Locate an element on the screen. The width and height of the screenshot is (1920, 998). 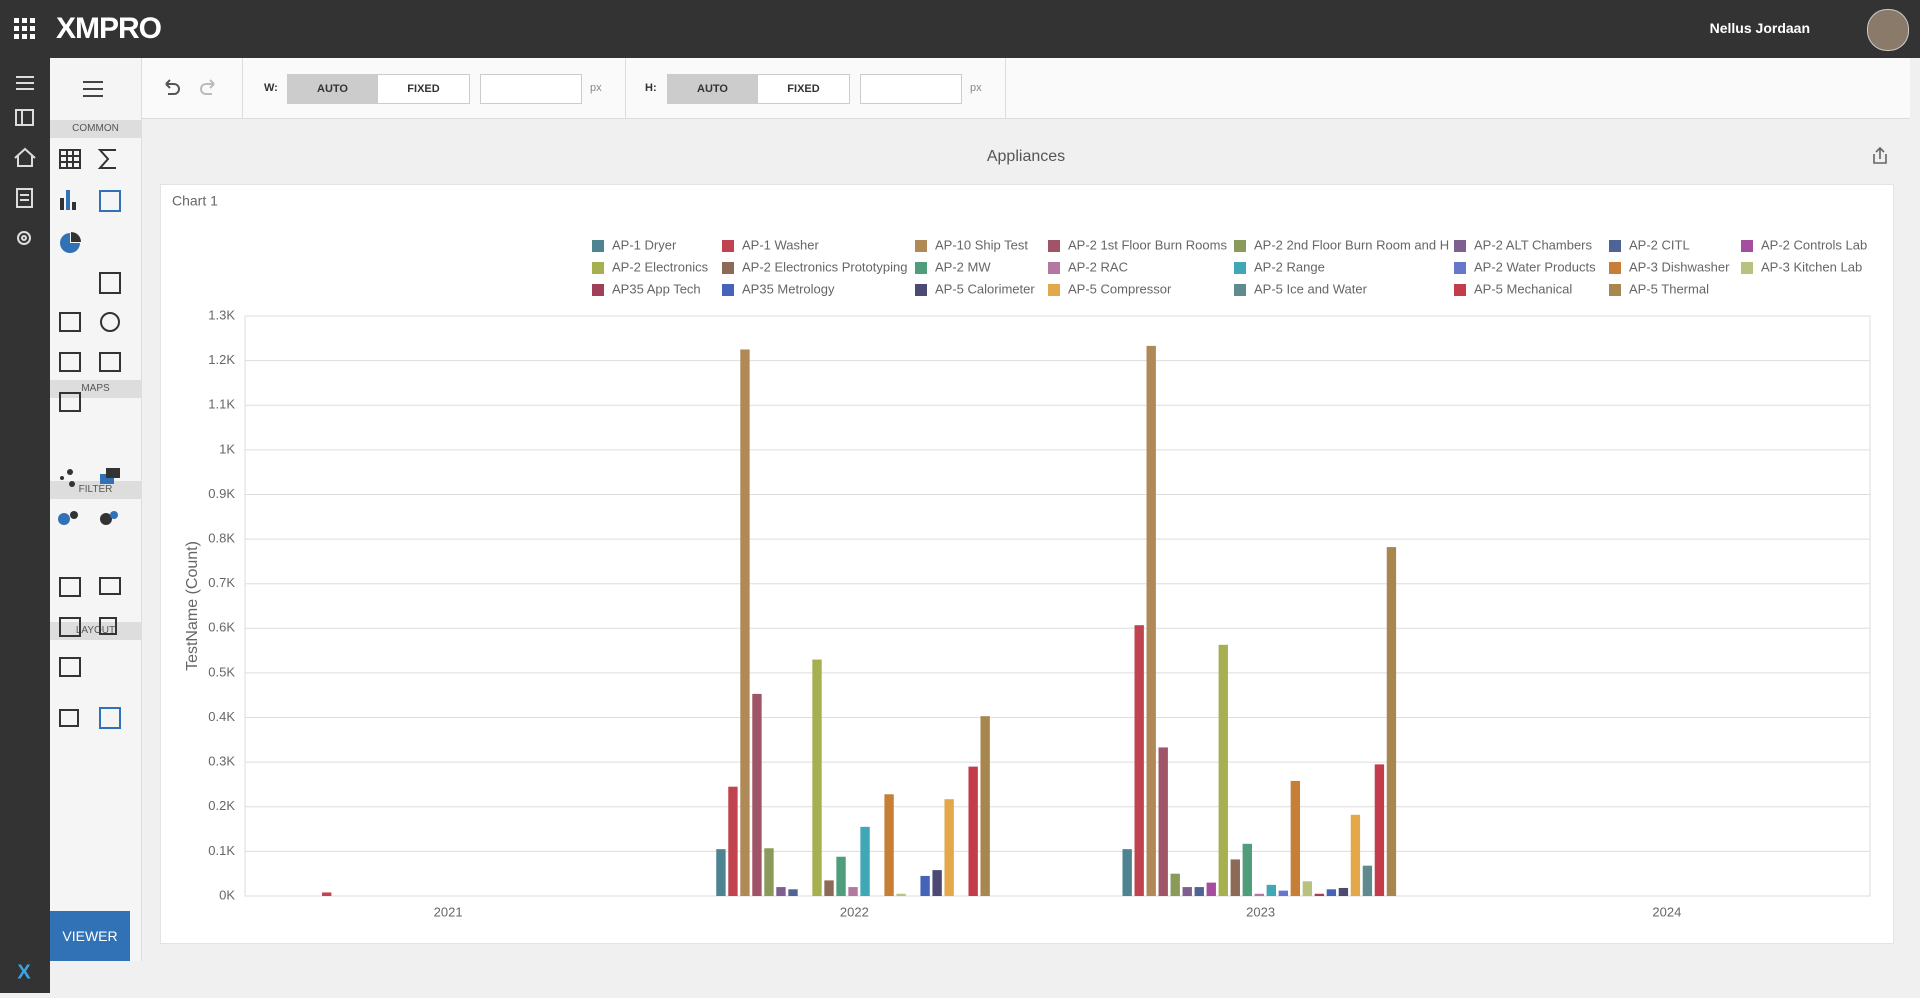
y-tick-label: 0.5K is located at coordinates (221, 671).